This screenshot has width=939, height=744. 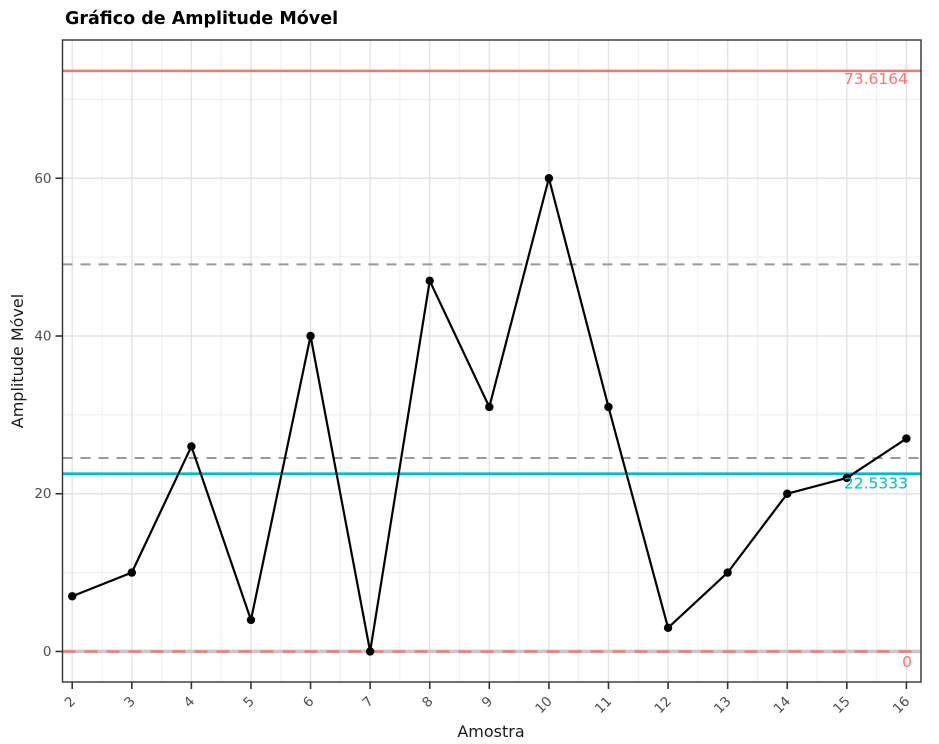 What do you see at coordinates (42, 494) in the screenshot?
I see `y-tick-label: 20` at bounding box center [42, 494].